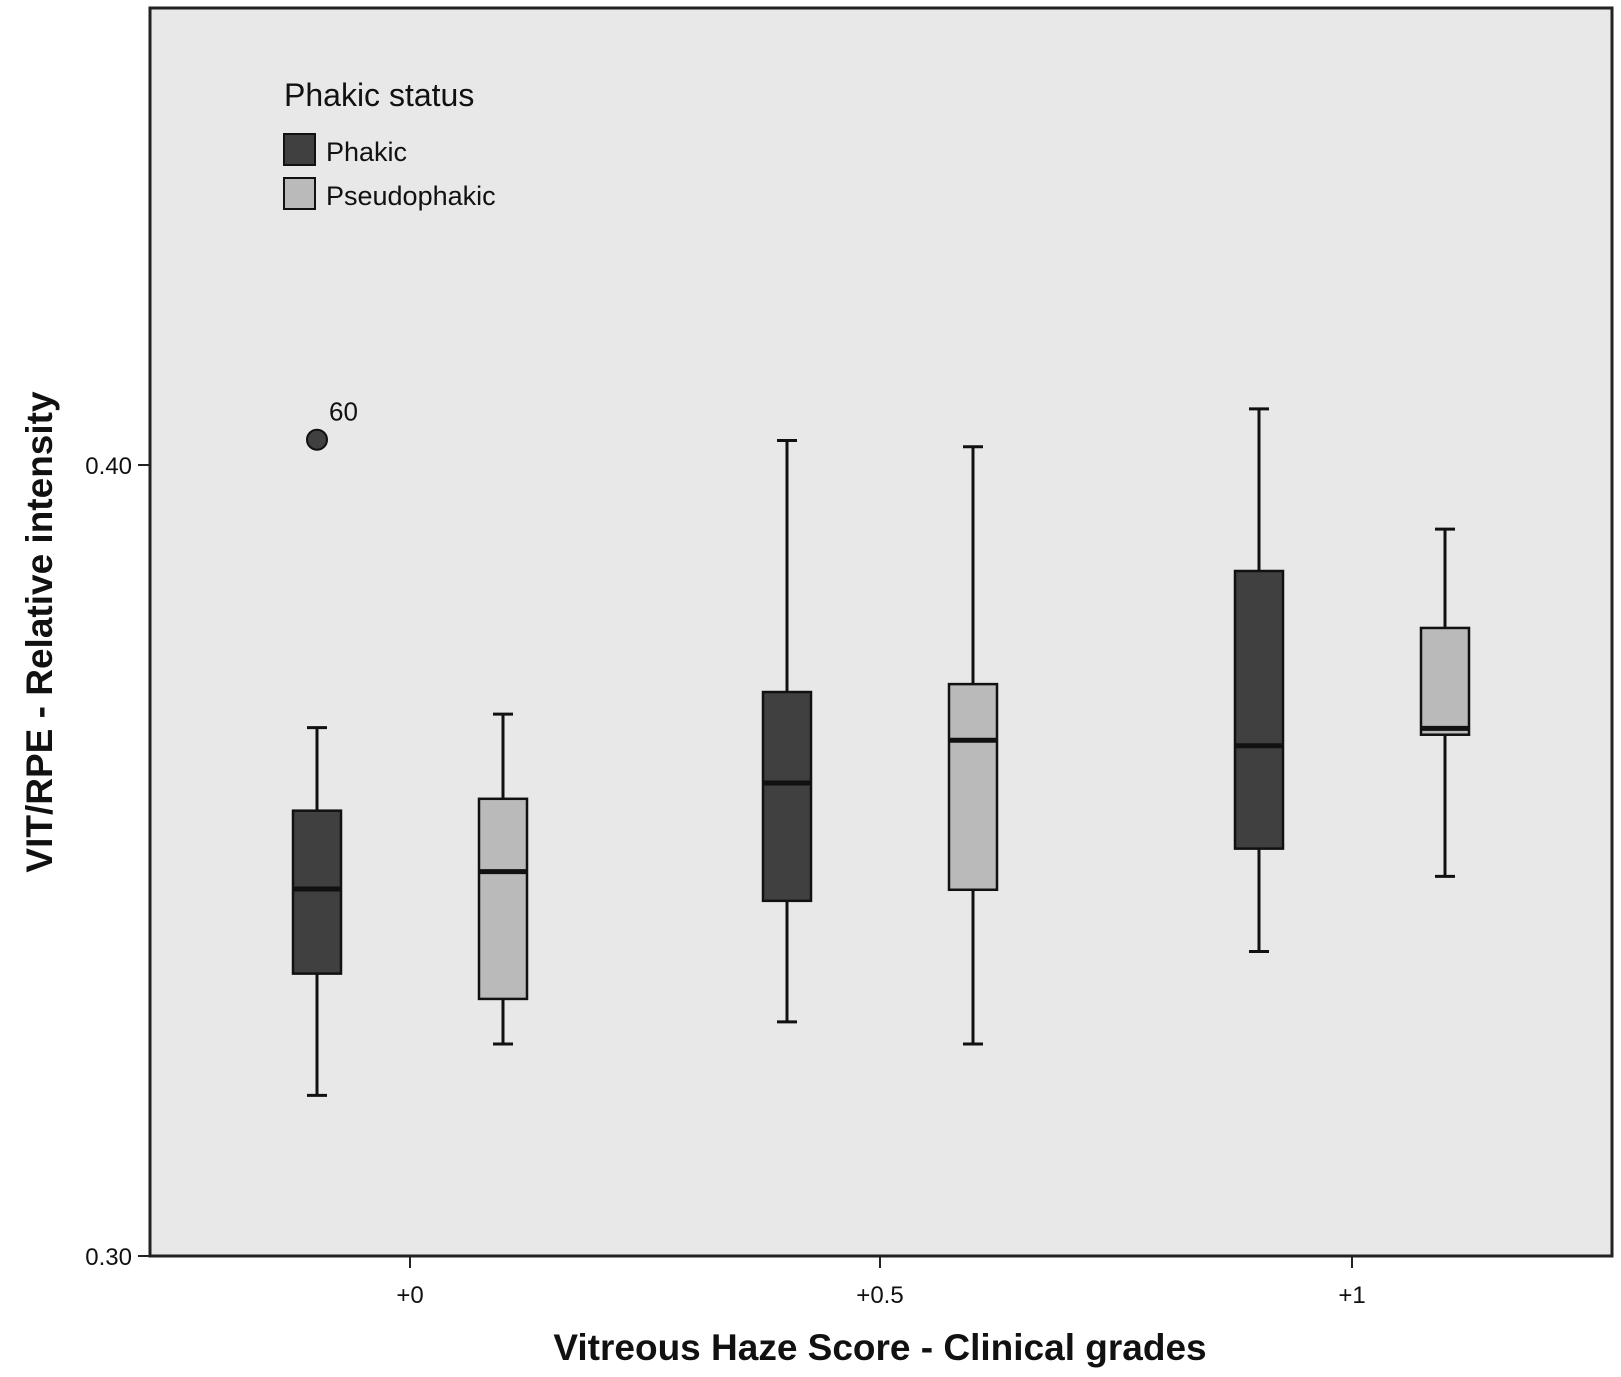  I want to click on legend-label-pseudophakic: Pseudophakic, so click(411, 196).